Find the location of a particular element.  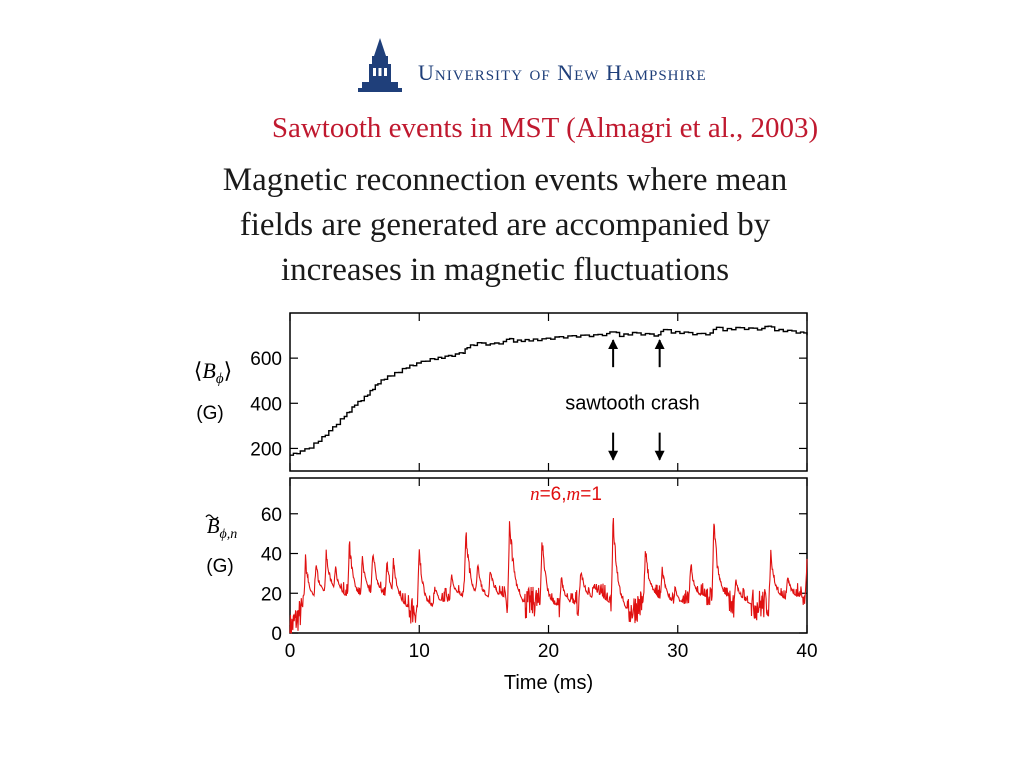

bottom-xtick-label: 40 is located at coordinates (806, 651).